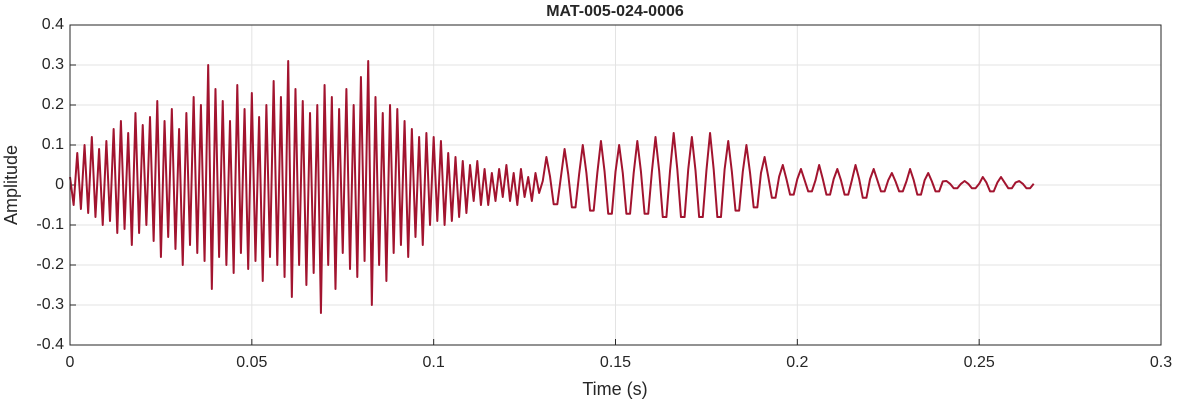 The image size is (1177, 404). What do you see at coordinates (251, 362) in the screenshot?
I see `x-tick-label: 0.05` at bounding box center [251, 362].